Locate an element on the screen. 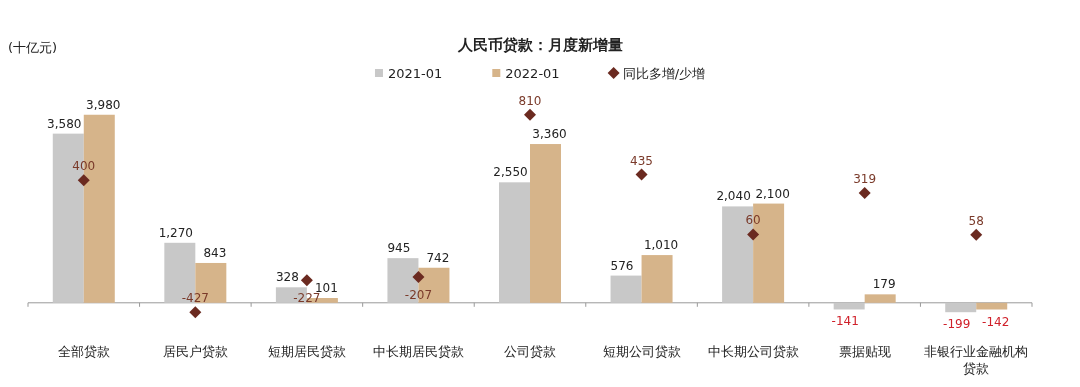 Image resolution: width=1080 pixels, height=387 pixels. data-label: 400 is located at coordinates (84, 166).